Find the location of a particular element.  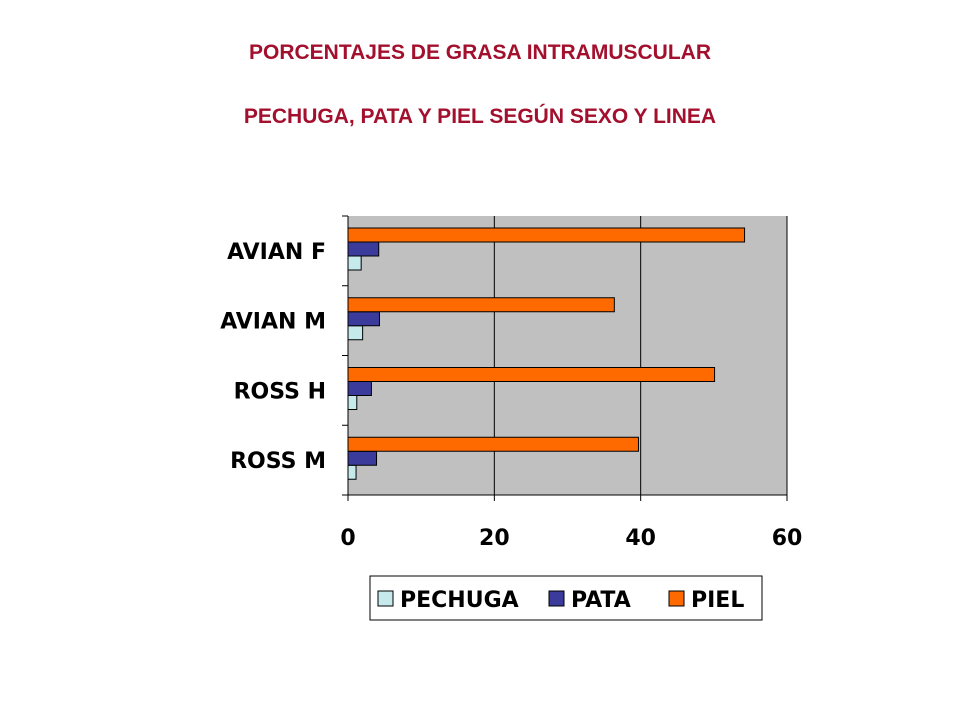

category-label: ROSS M is located at coordinates (278, 461).